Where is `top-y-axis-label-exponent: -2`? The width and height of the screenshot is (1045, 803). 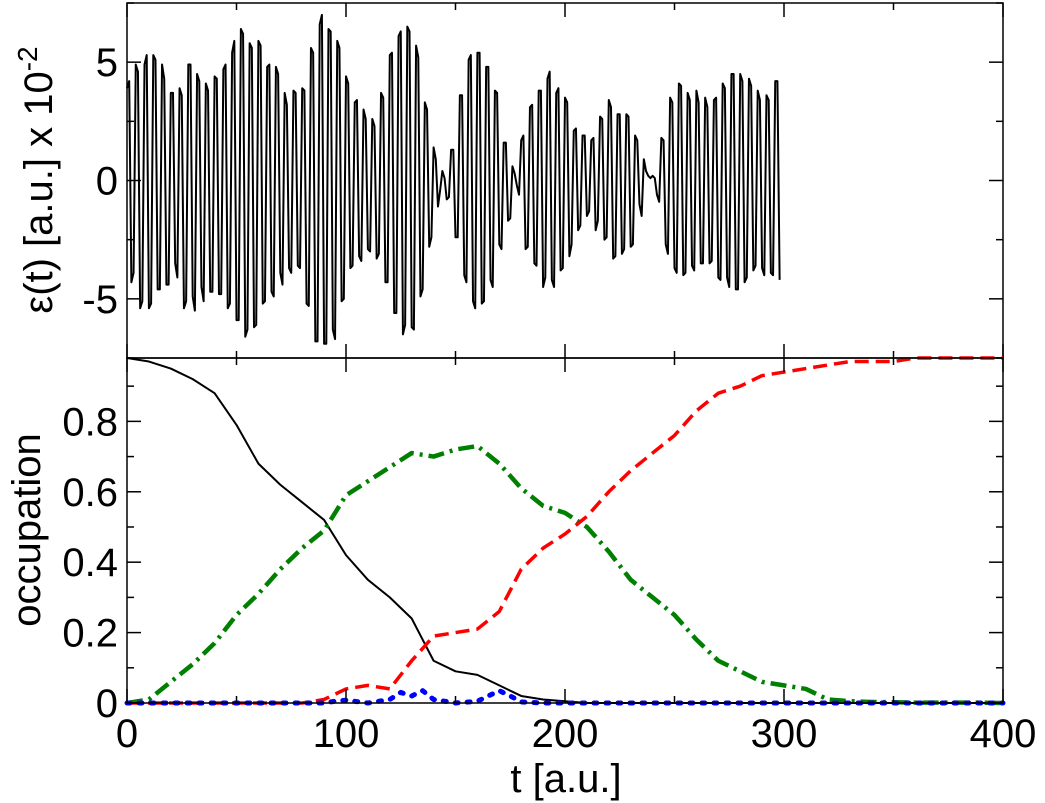 top-y-axis-label-exponent: -2 is located at coordinates (27, 58).